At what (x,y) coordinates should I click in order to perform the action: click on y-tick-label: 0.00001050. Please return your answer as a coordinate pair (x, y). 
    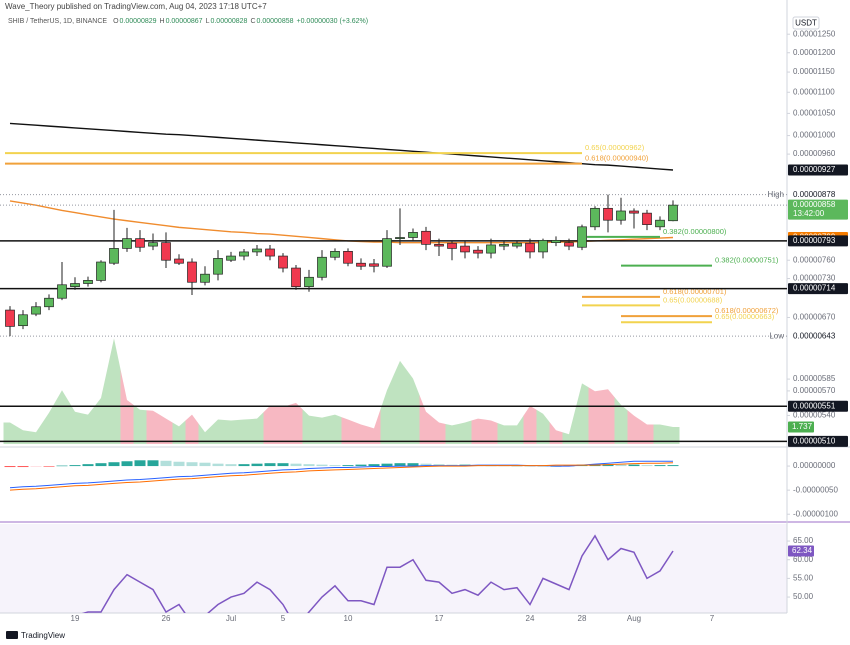
    Looking at the image, I should click on (814, 113).